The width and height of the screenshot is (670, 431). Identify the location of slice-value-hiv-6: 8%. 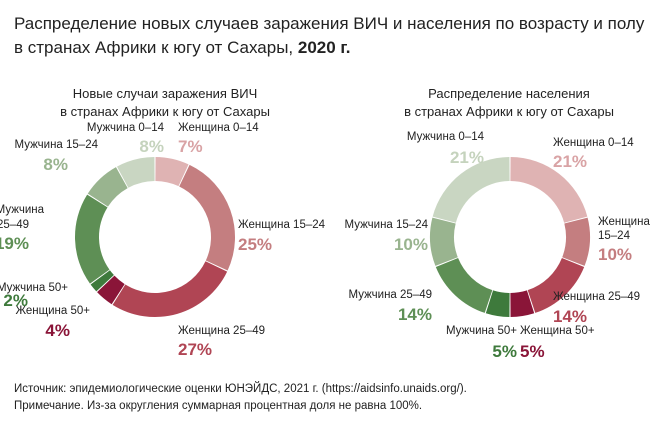
(55, 164).